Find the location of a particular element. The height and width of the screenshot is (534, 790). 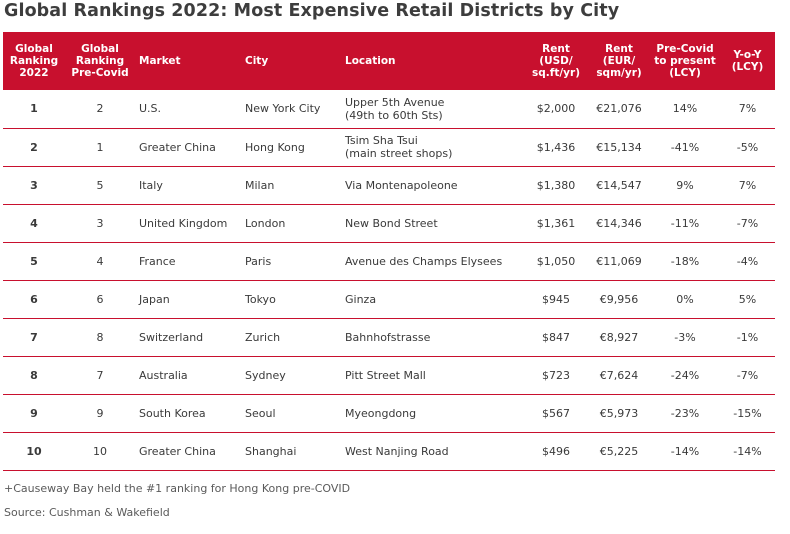

location-cell: West Nanjing Road is located at coordinates (397, 451).